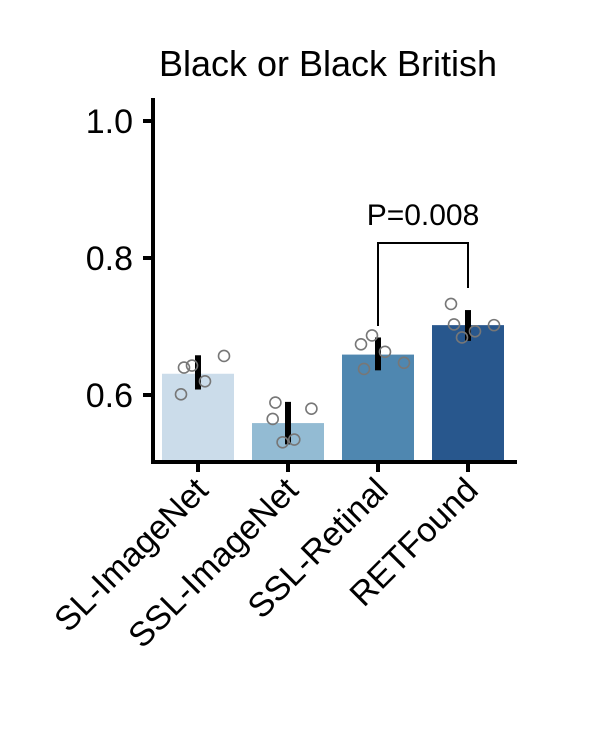 Image resolution: width=598 pixels, height=732 pixels. I want to click on p-value-label: P=0.008, so click(423, 215).